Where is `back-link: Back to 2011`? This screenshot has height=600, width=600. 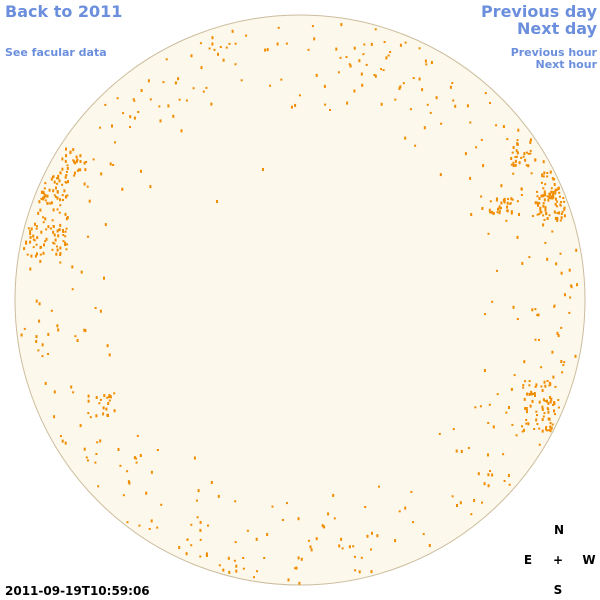
back-link: Back to 2011 is located at coordinates (63, 11).